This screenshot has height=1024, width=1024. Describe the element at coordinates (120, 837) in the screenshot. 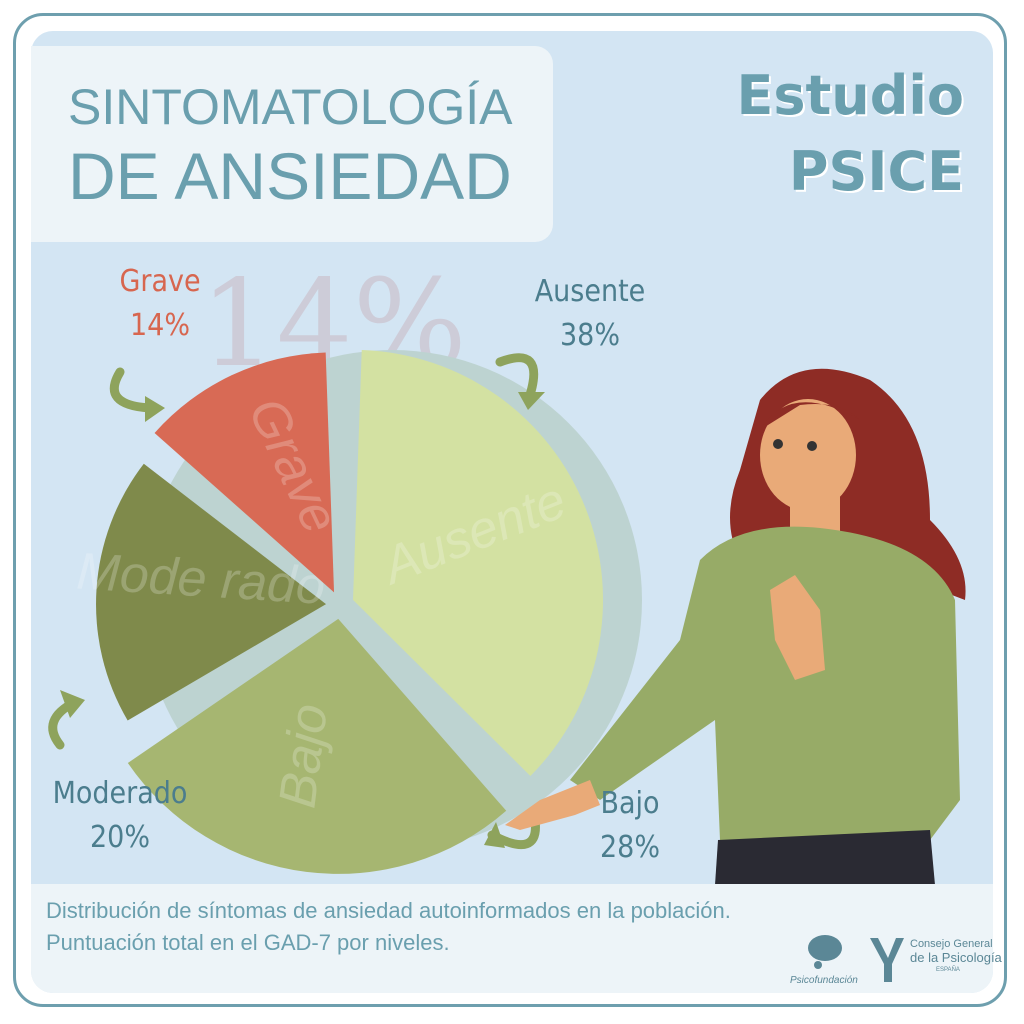

I see `label-moderado-value: 20%` at that location.